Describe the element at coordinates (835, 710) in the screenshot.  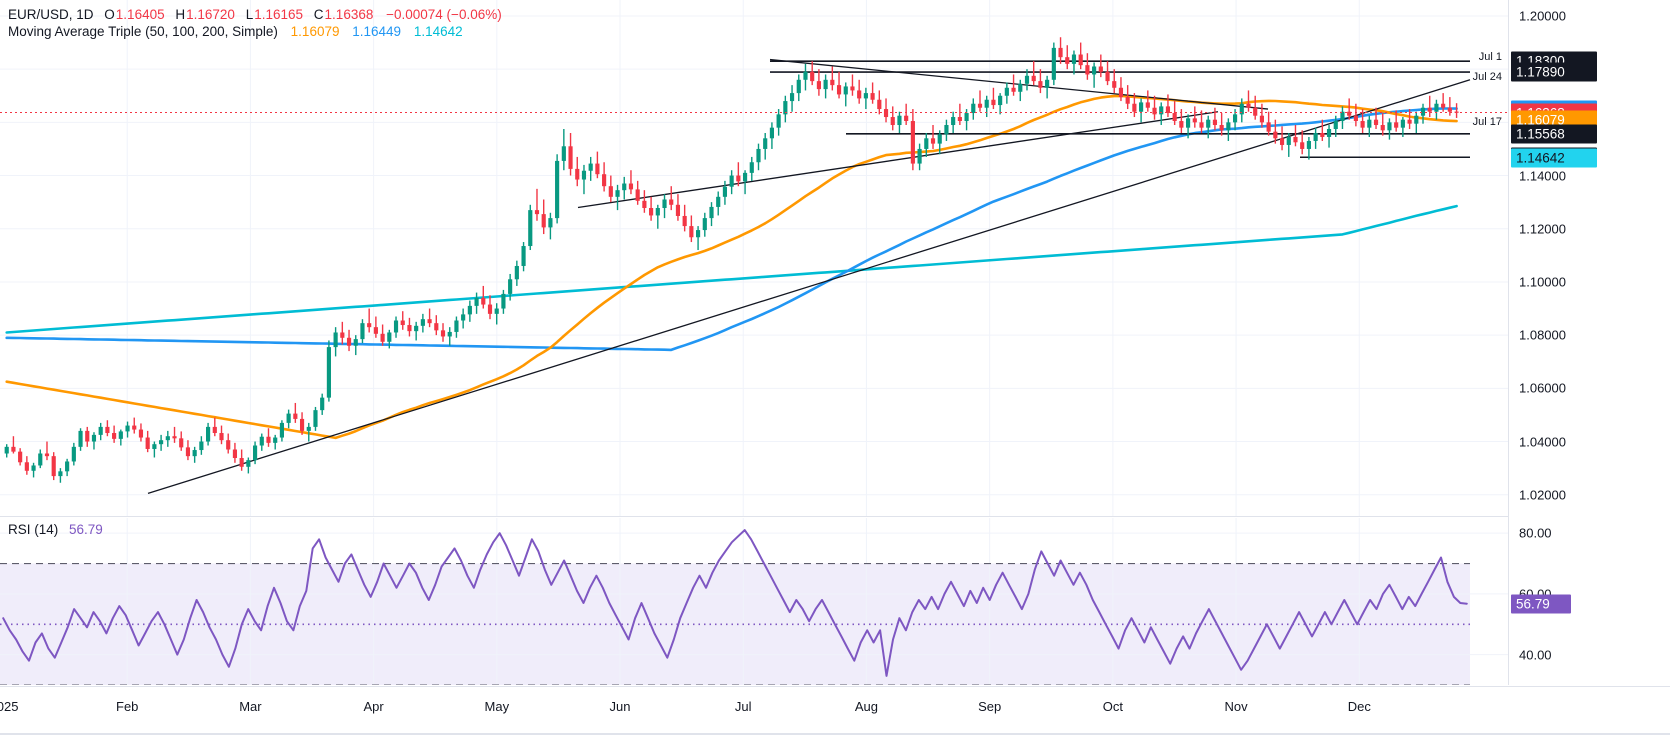
I see `time-axis: 2025 Feb Mar Apr May Jun Jul Aug Sep Oct Nov Dec` at that location.